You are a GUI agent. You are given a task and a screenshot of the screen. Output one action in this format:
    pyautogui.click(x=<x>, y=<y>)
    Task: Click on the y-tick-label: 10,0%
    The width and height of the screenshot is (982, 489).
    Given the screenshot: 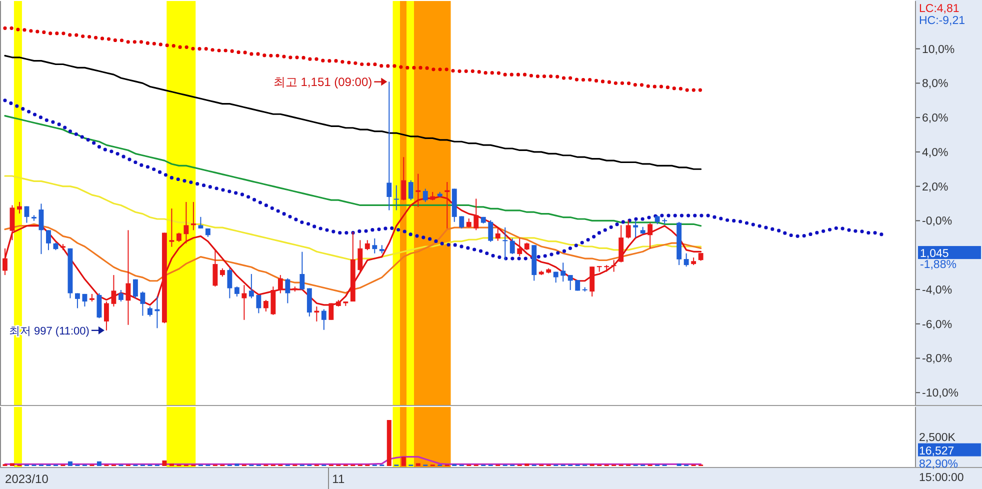 What is the action you would take?
    pyautogui.click(x=938, y=50)
    